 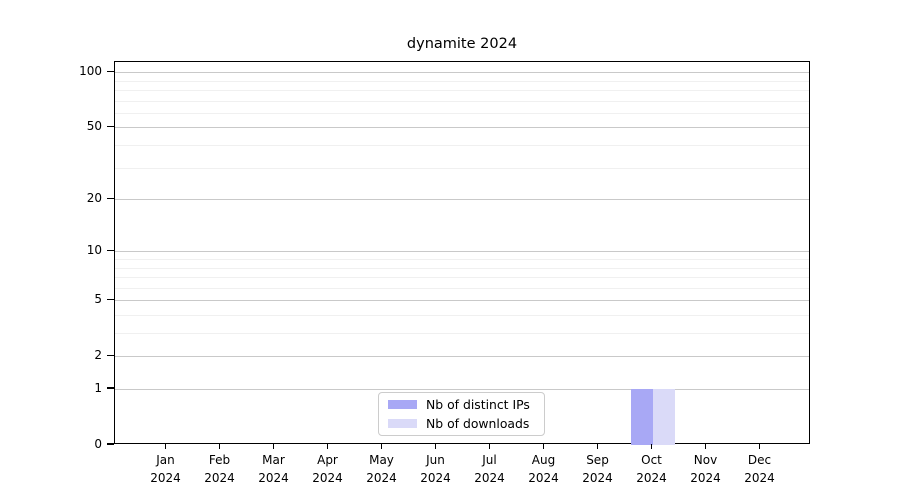 I want to click on x-tick-label: Dec 2024, so click(x=760, y=469).